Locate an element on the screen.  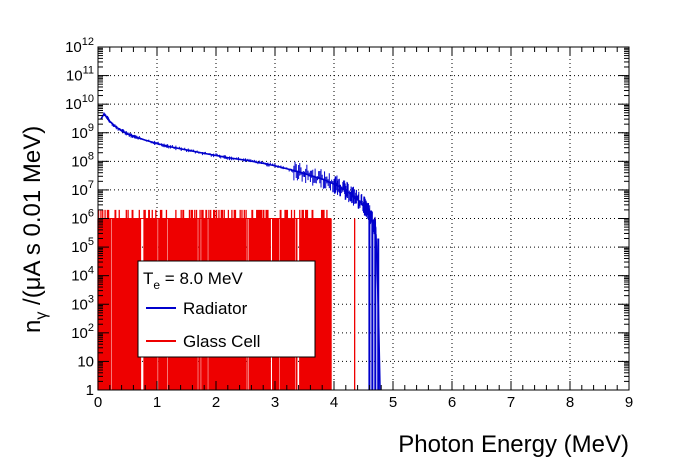
y-tick-label: 10⁵ is located at coordinates (82, 246).